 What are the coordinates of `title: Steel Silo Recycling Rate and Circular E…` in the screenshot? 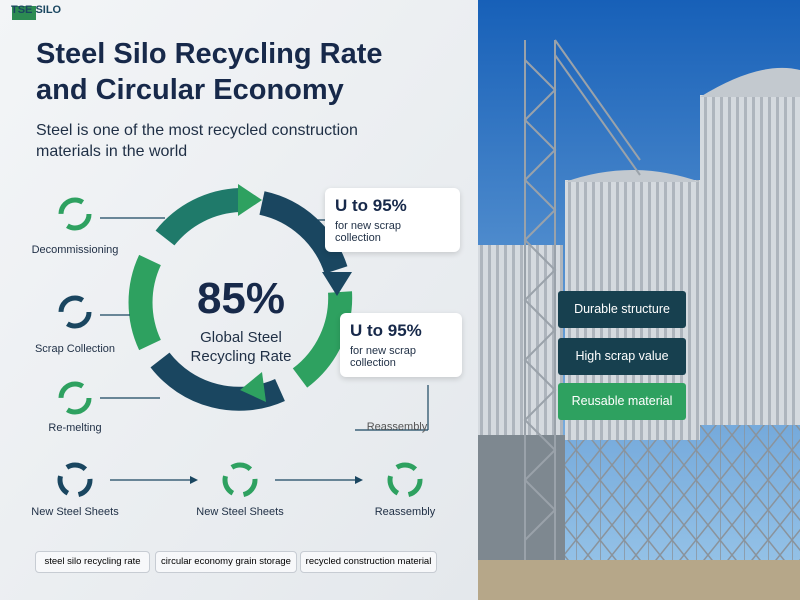 It's located at (209, 72).